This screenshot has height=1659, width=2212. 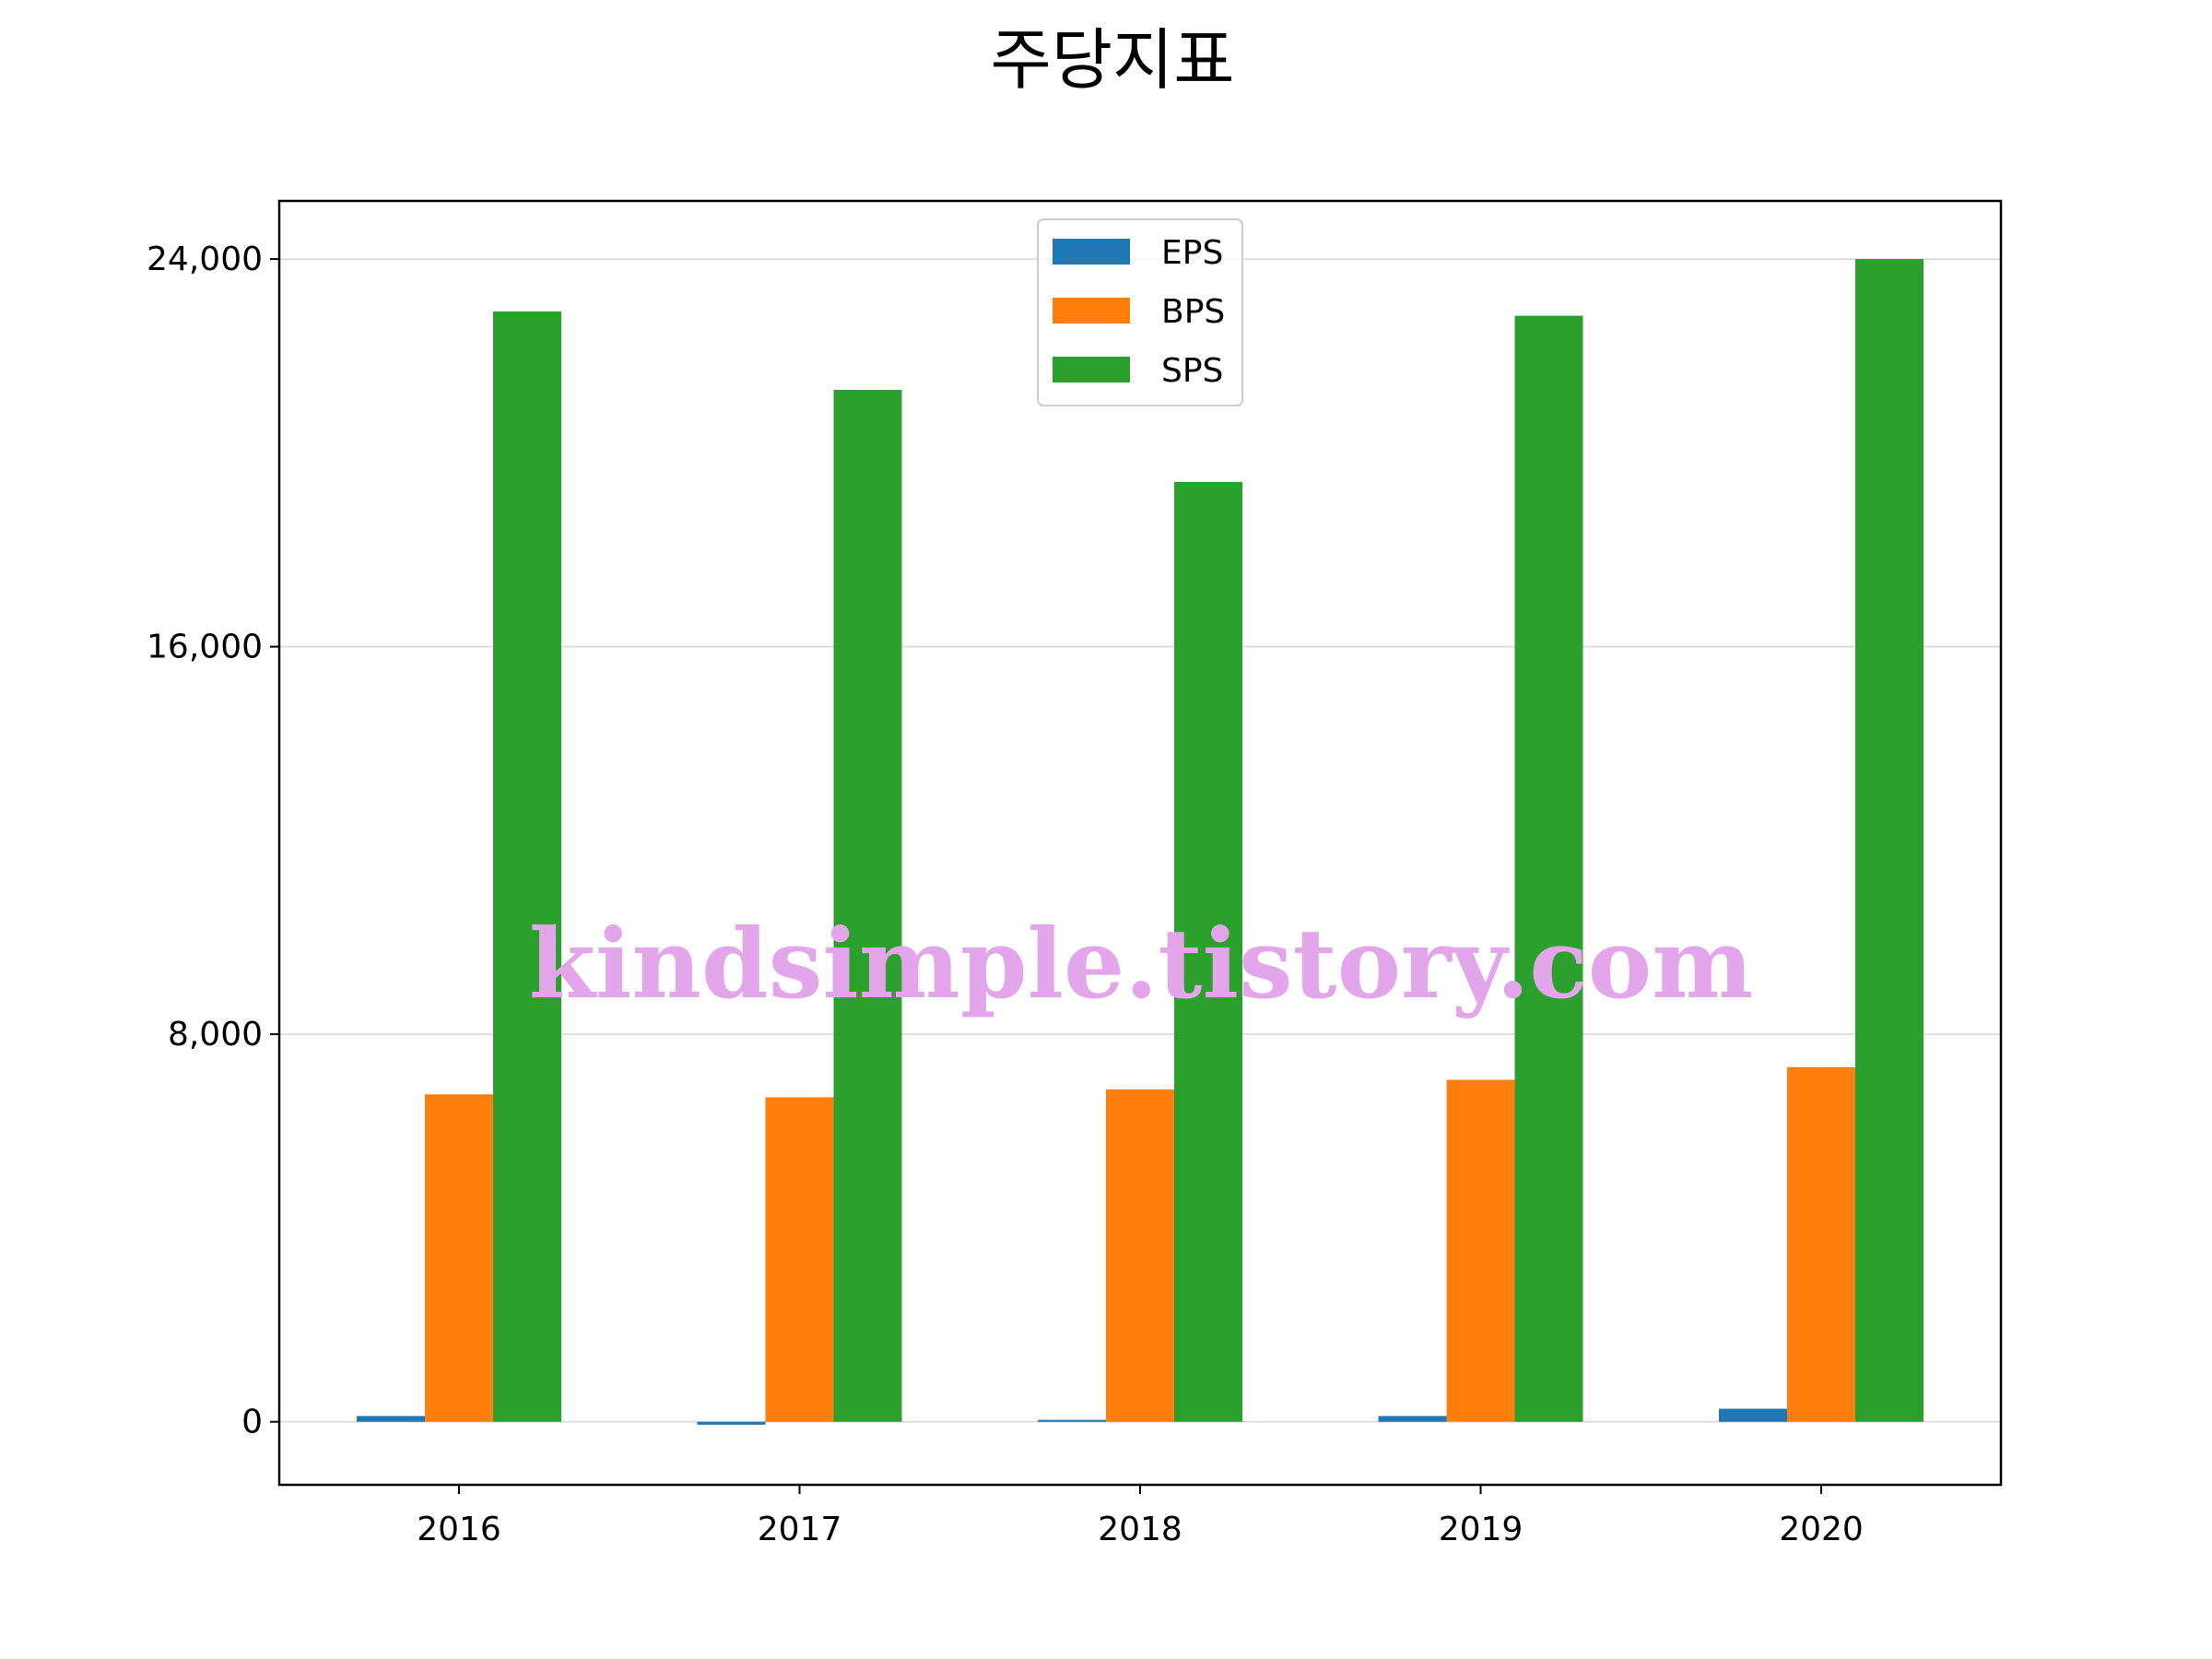 I want to click on legend-swatch-sps, so click(x=1091, y=369).